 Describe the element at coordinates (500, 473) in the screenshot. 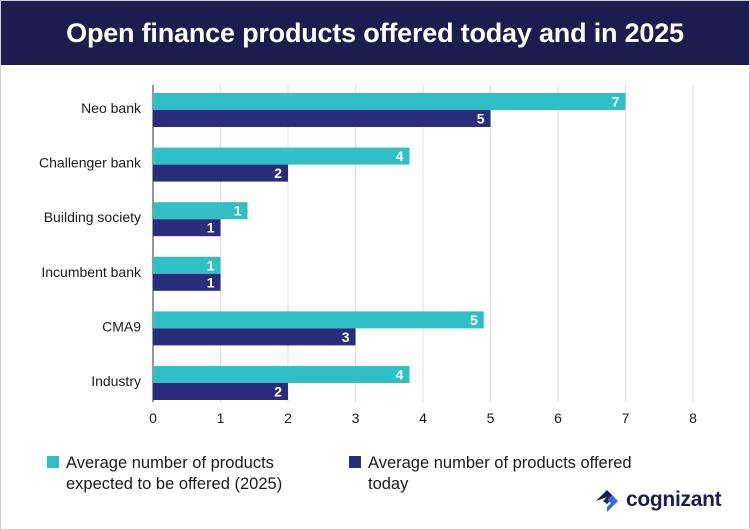

I see `legend-label-today: Average number of products offered today` at that location.